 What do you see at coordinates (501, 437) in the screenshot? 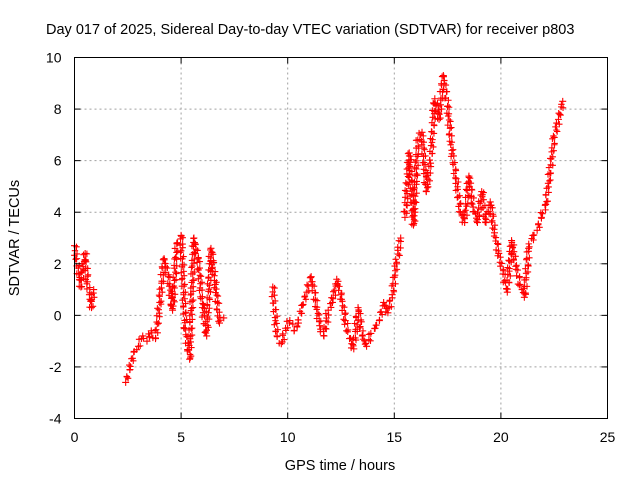
I see `x-tick-label: 20` at bounding box center [501, 437].